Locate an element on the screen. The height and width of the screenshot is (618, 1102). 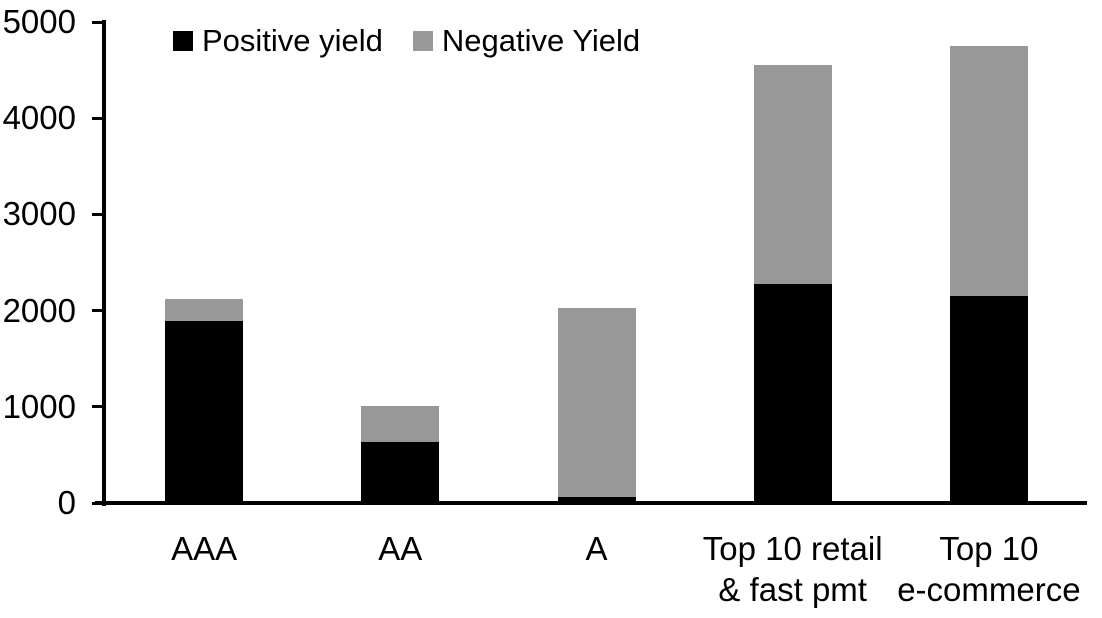
y-axis-tick-label: 0 is located at coordinates (66, 502).